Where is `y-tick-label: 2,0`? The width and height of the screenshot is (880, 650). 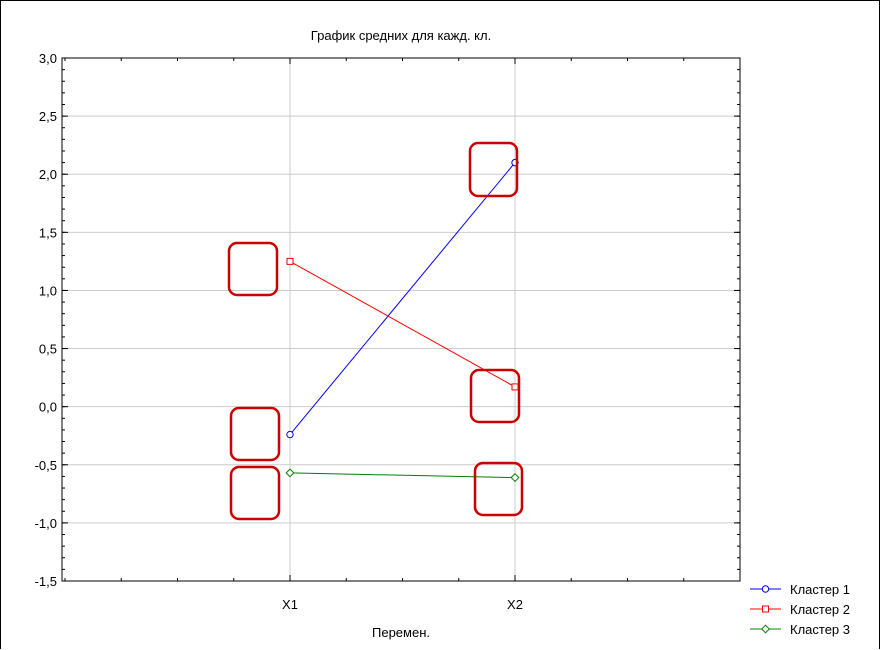 y-tick-label: 2,0 is located at coordinates (48, 174).